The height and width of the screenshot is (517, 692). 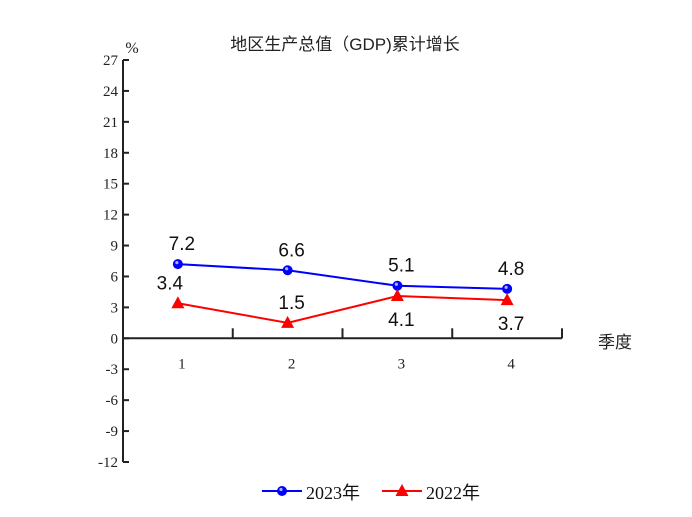 What do you see at coordinates (111, 61) in the screenshot?
I see `y-tick-label: 27` at bounding box center [111, 61].